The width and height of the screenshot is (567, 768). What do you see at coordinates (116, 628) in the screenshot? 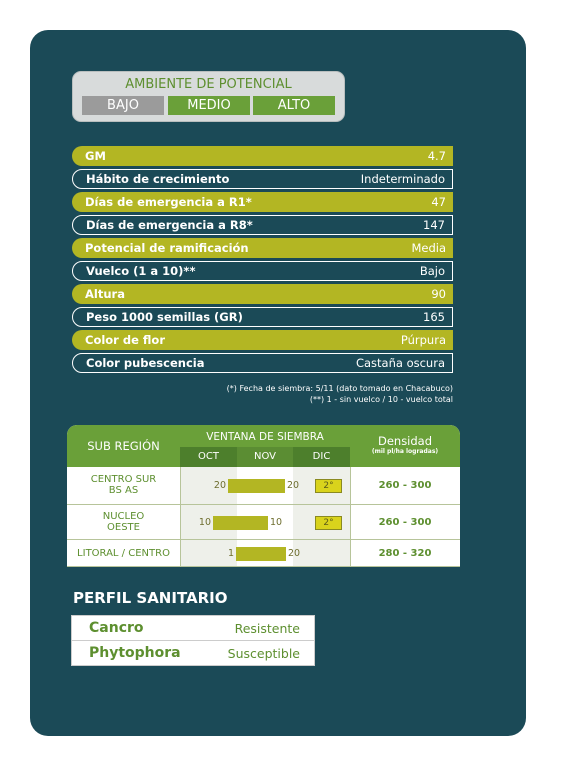
I see `disease: Cancro` at bounding box center [116, 628].